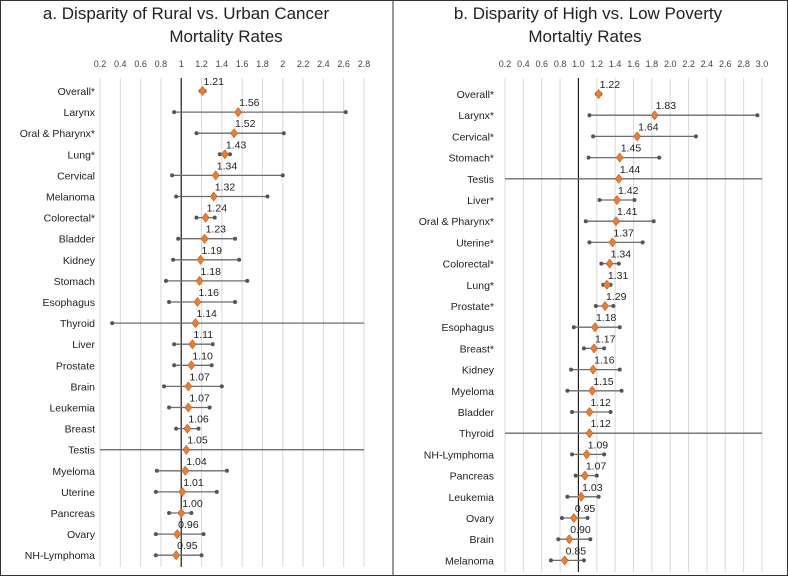  What do you see at coordinates (212, 251) in the screenshot?
I see `value-label: 1.19` at bounding box center [212, 251].